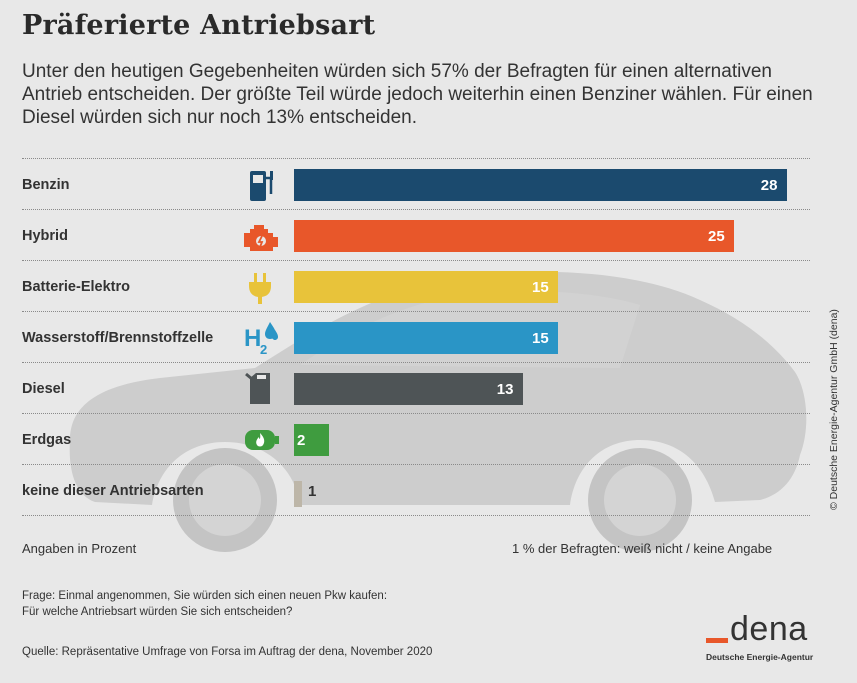  Describe the element at coordinates (769, 185) in the screenshot. I see `bar-value-label: 28` at that location.